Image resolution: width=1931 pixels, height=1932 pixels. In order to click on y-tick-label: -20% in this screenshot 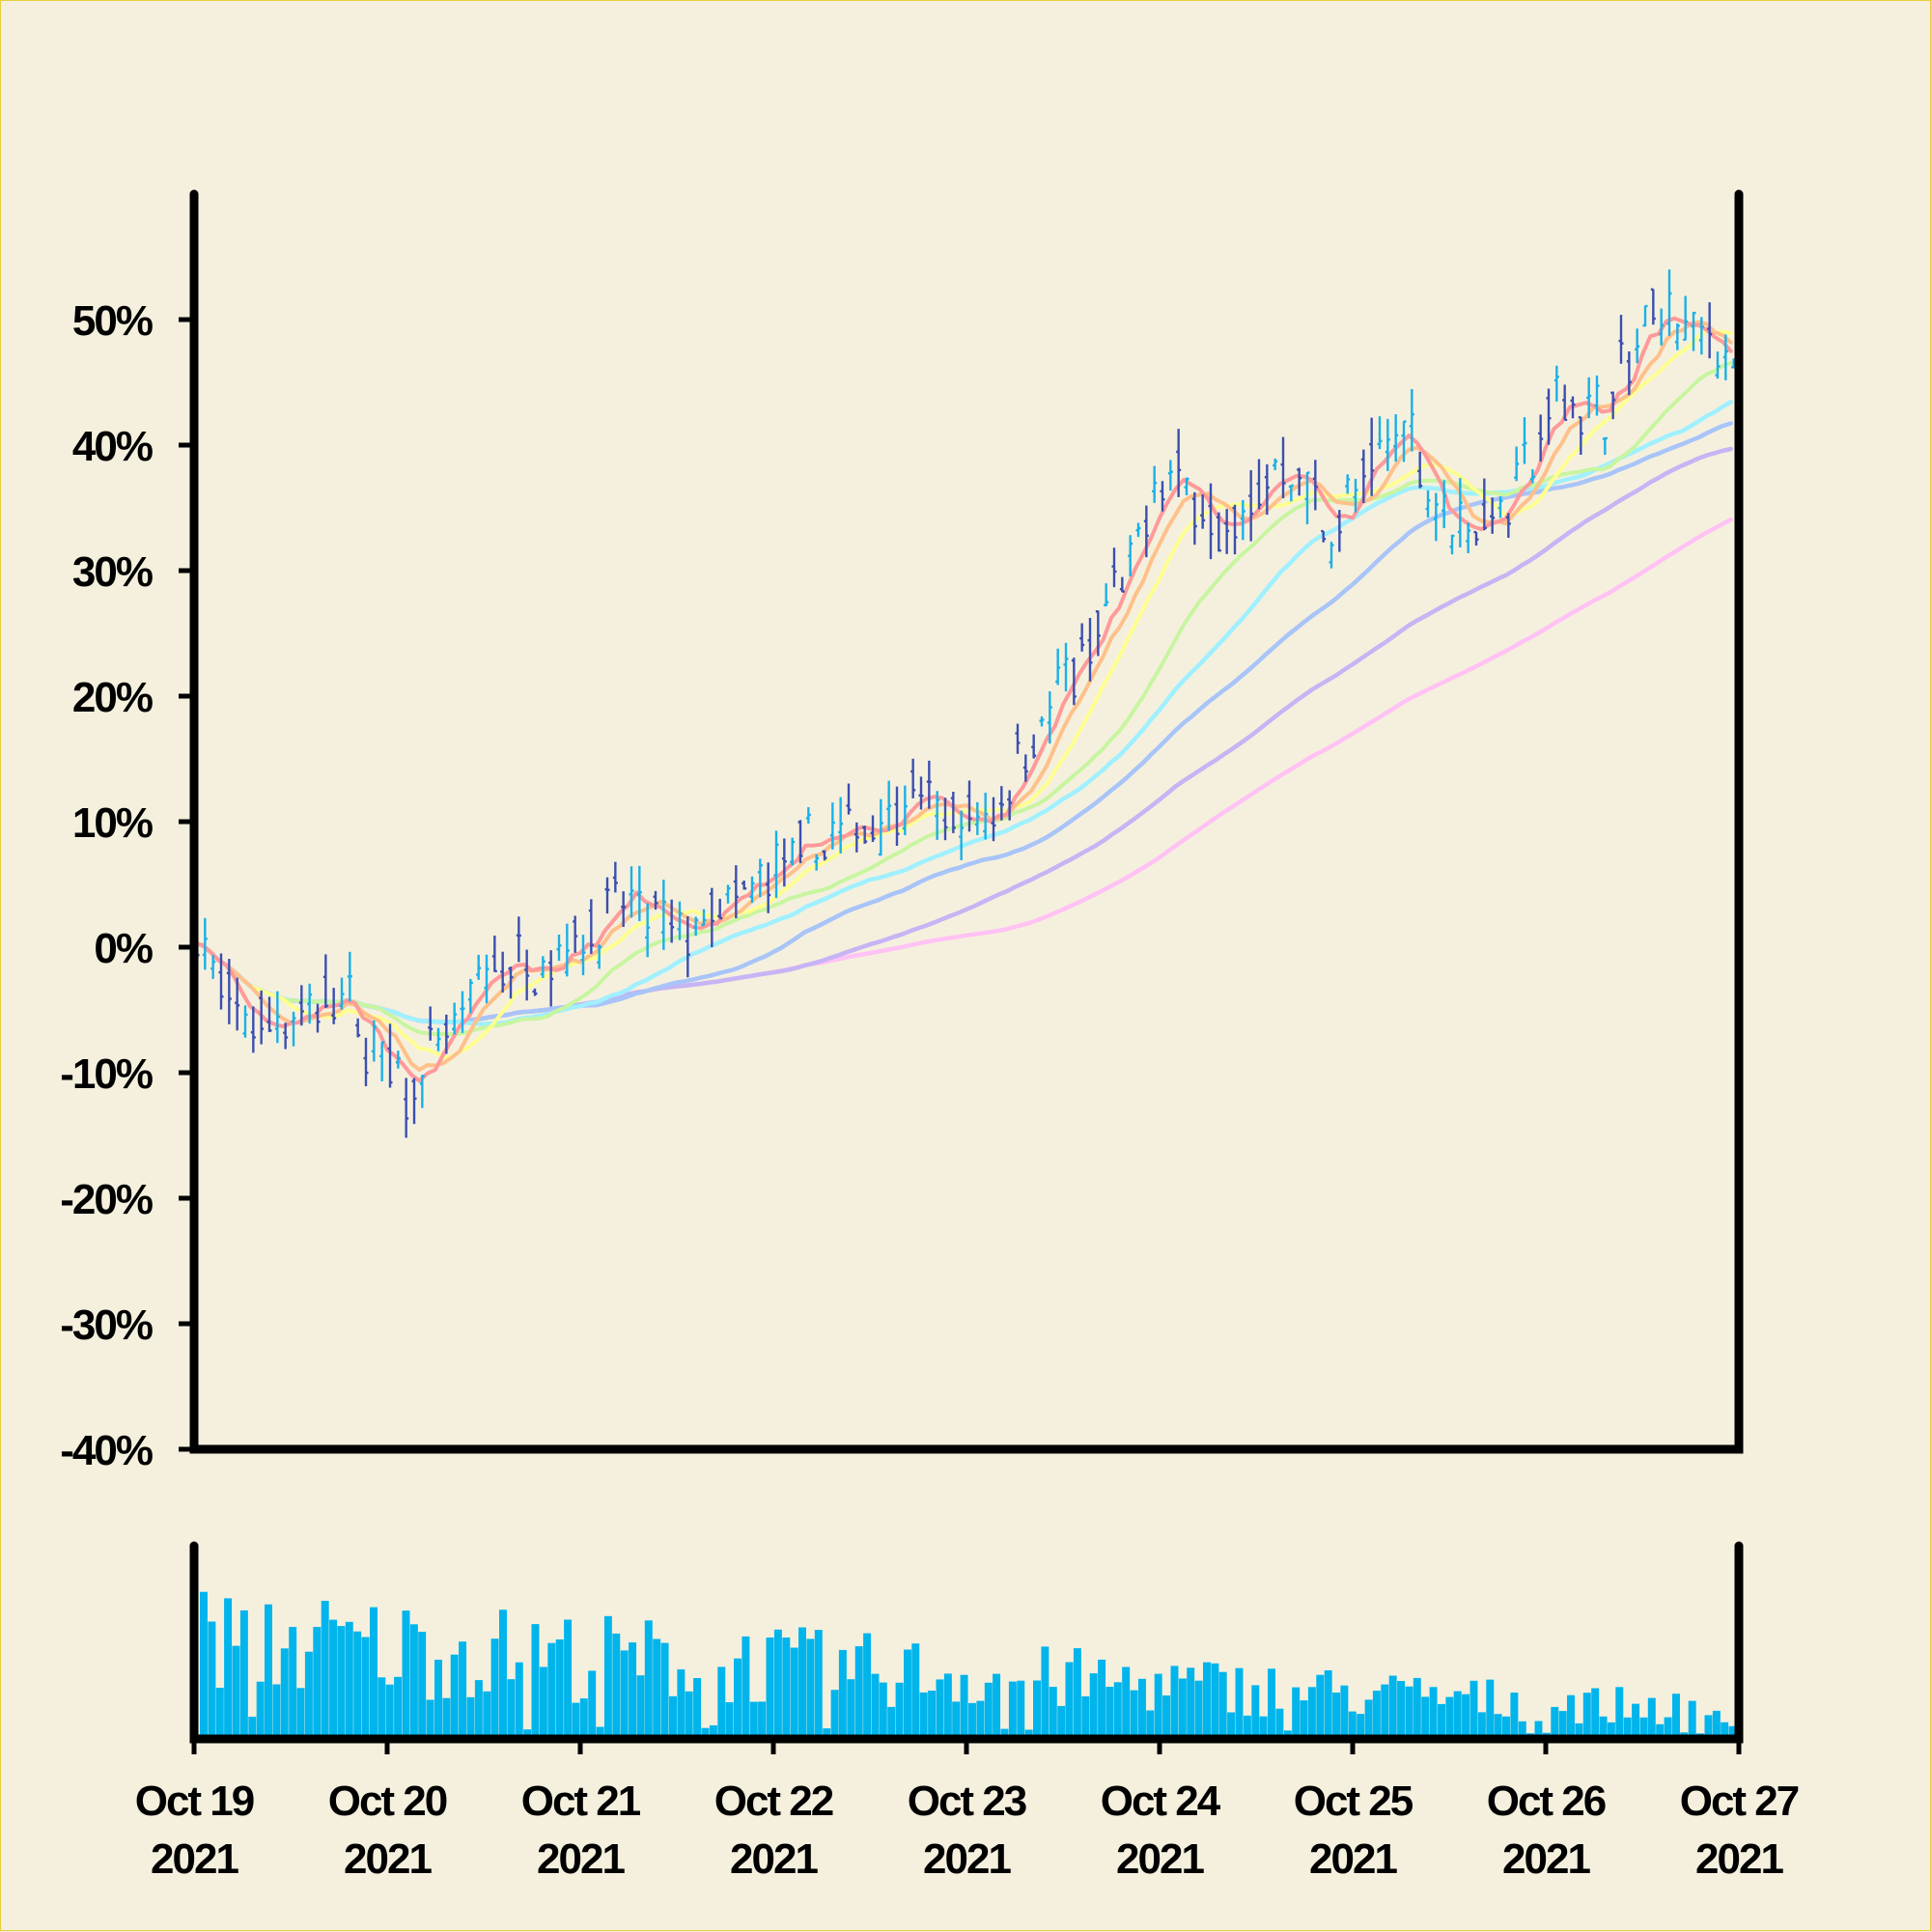, I will do `click(106, 1200)`.